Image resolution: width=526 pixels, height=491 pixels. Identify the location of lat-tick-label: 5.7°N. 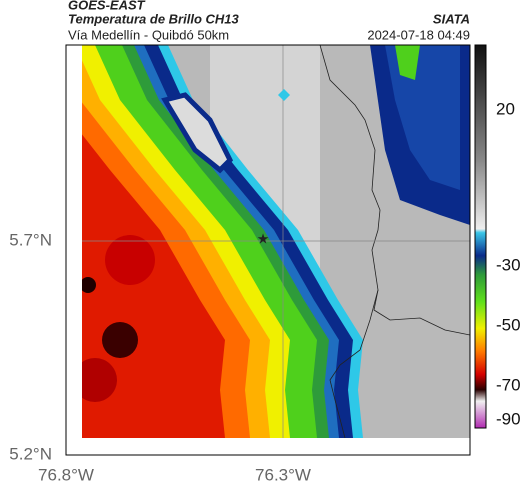
(30, 239).